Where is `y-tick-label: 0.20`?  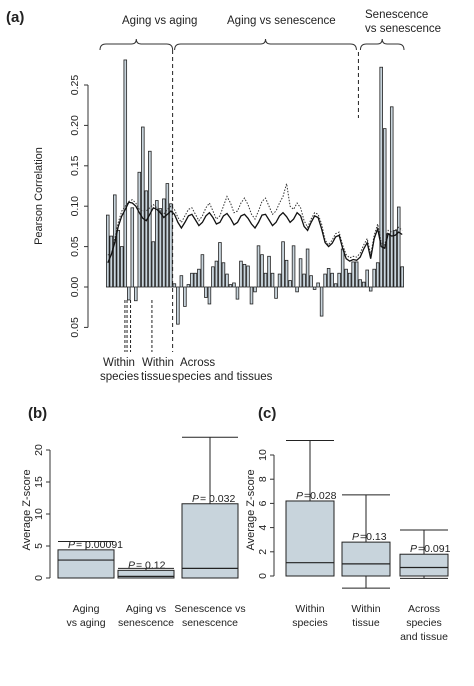
y-tick-label: 0.20 is located at coordinates (75, 125).